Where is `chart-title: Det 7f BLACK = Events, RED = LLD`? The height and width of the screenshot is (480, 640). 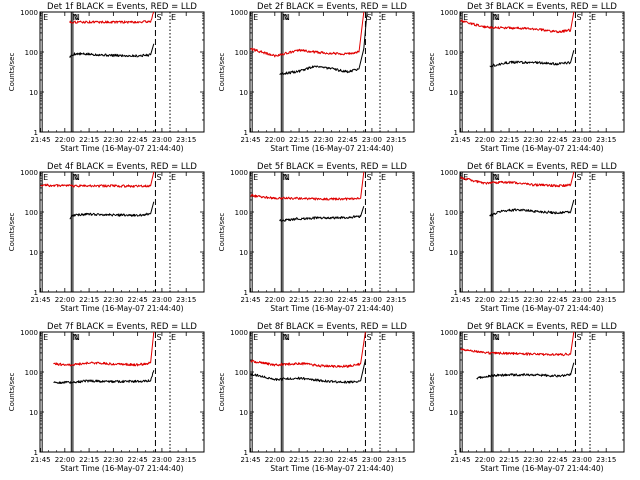
chart-title: Det 7f BLACK = Events, RED = LLD is located at coordinates (122, 327).